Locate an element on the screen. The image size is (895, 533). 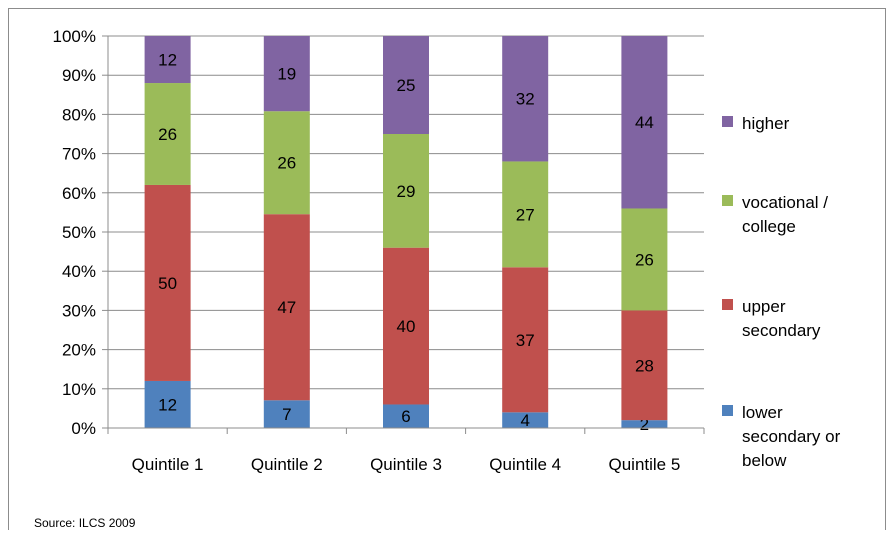
bar-segment-label: 44 is located at coordinates (644, 122).